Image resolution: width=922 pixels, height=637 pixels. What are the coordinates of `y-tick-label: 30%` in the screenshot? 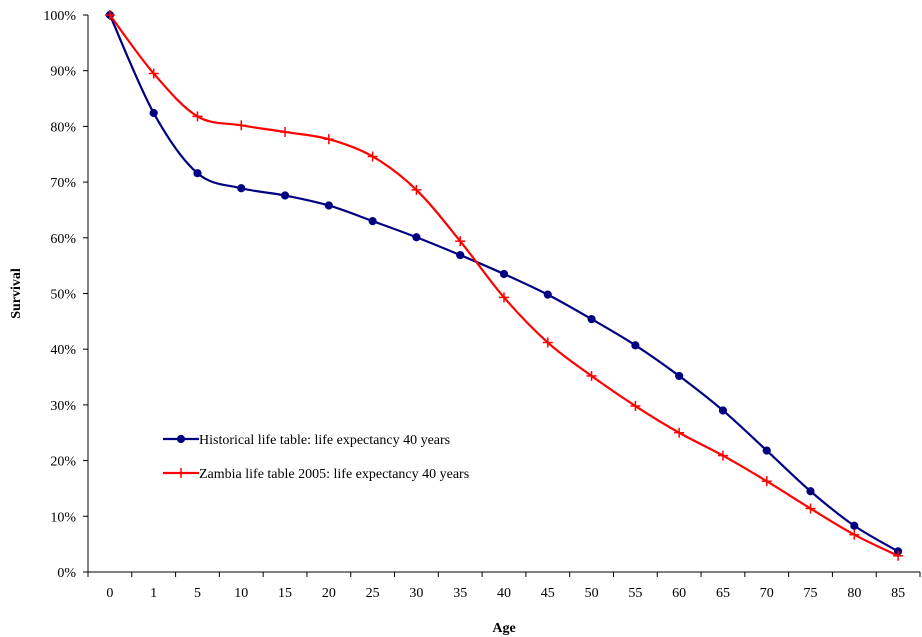 It's located at (63, 406).